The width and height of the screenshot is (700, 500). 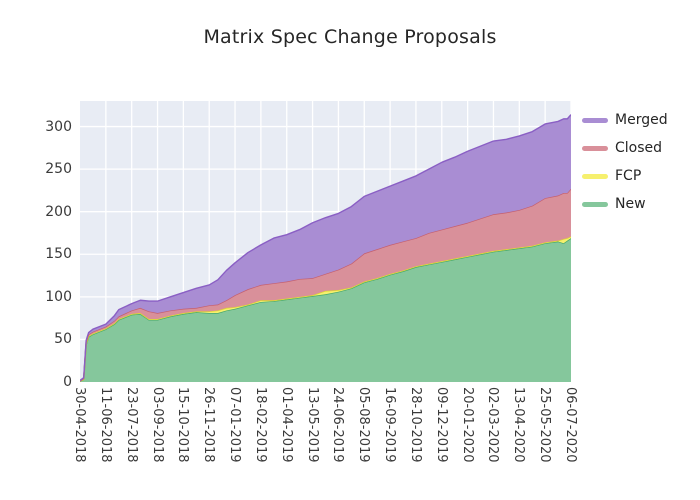 What do you see at coordinates (595, 148) in the screenshot?
I see `closed-swatch-icon` at bounding box center [595, 148].